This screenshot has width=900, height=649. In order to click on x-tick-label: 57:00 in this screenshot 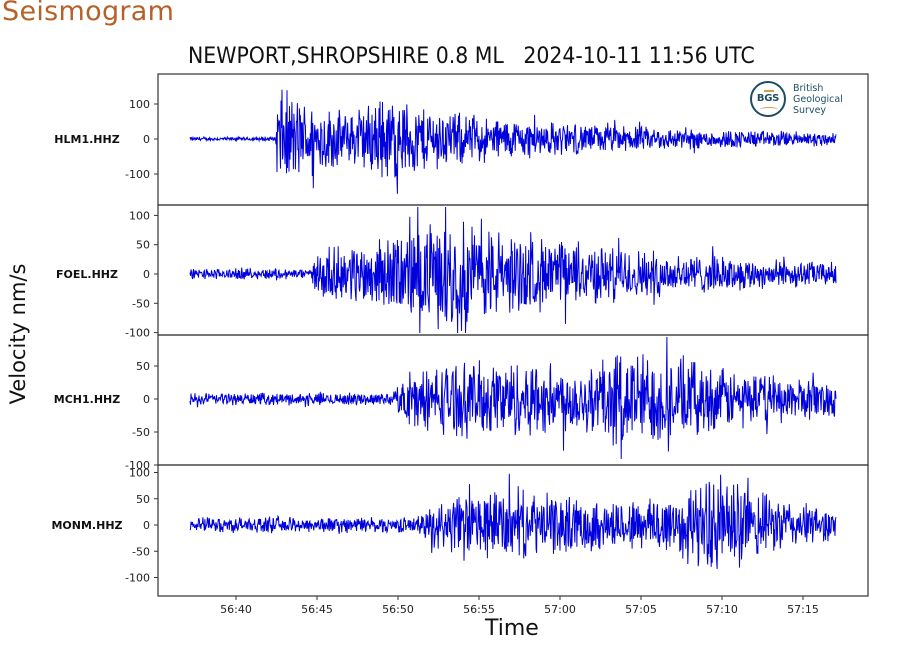, I will do `click(560, 609)`.